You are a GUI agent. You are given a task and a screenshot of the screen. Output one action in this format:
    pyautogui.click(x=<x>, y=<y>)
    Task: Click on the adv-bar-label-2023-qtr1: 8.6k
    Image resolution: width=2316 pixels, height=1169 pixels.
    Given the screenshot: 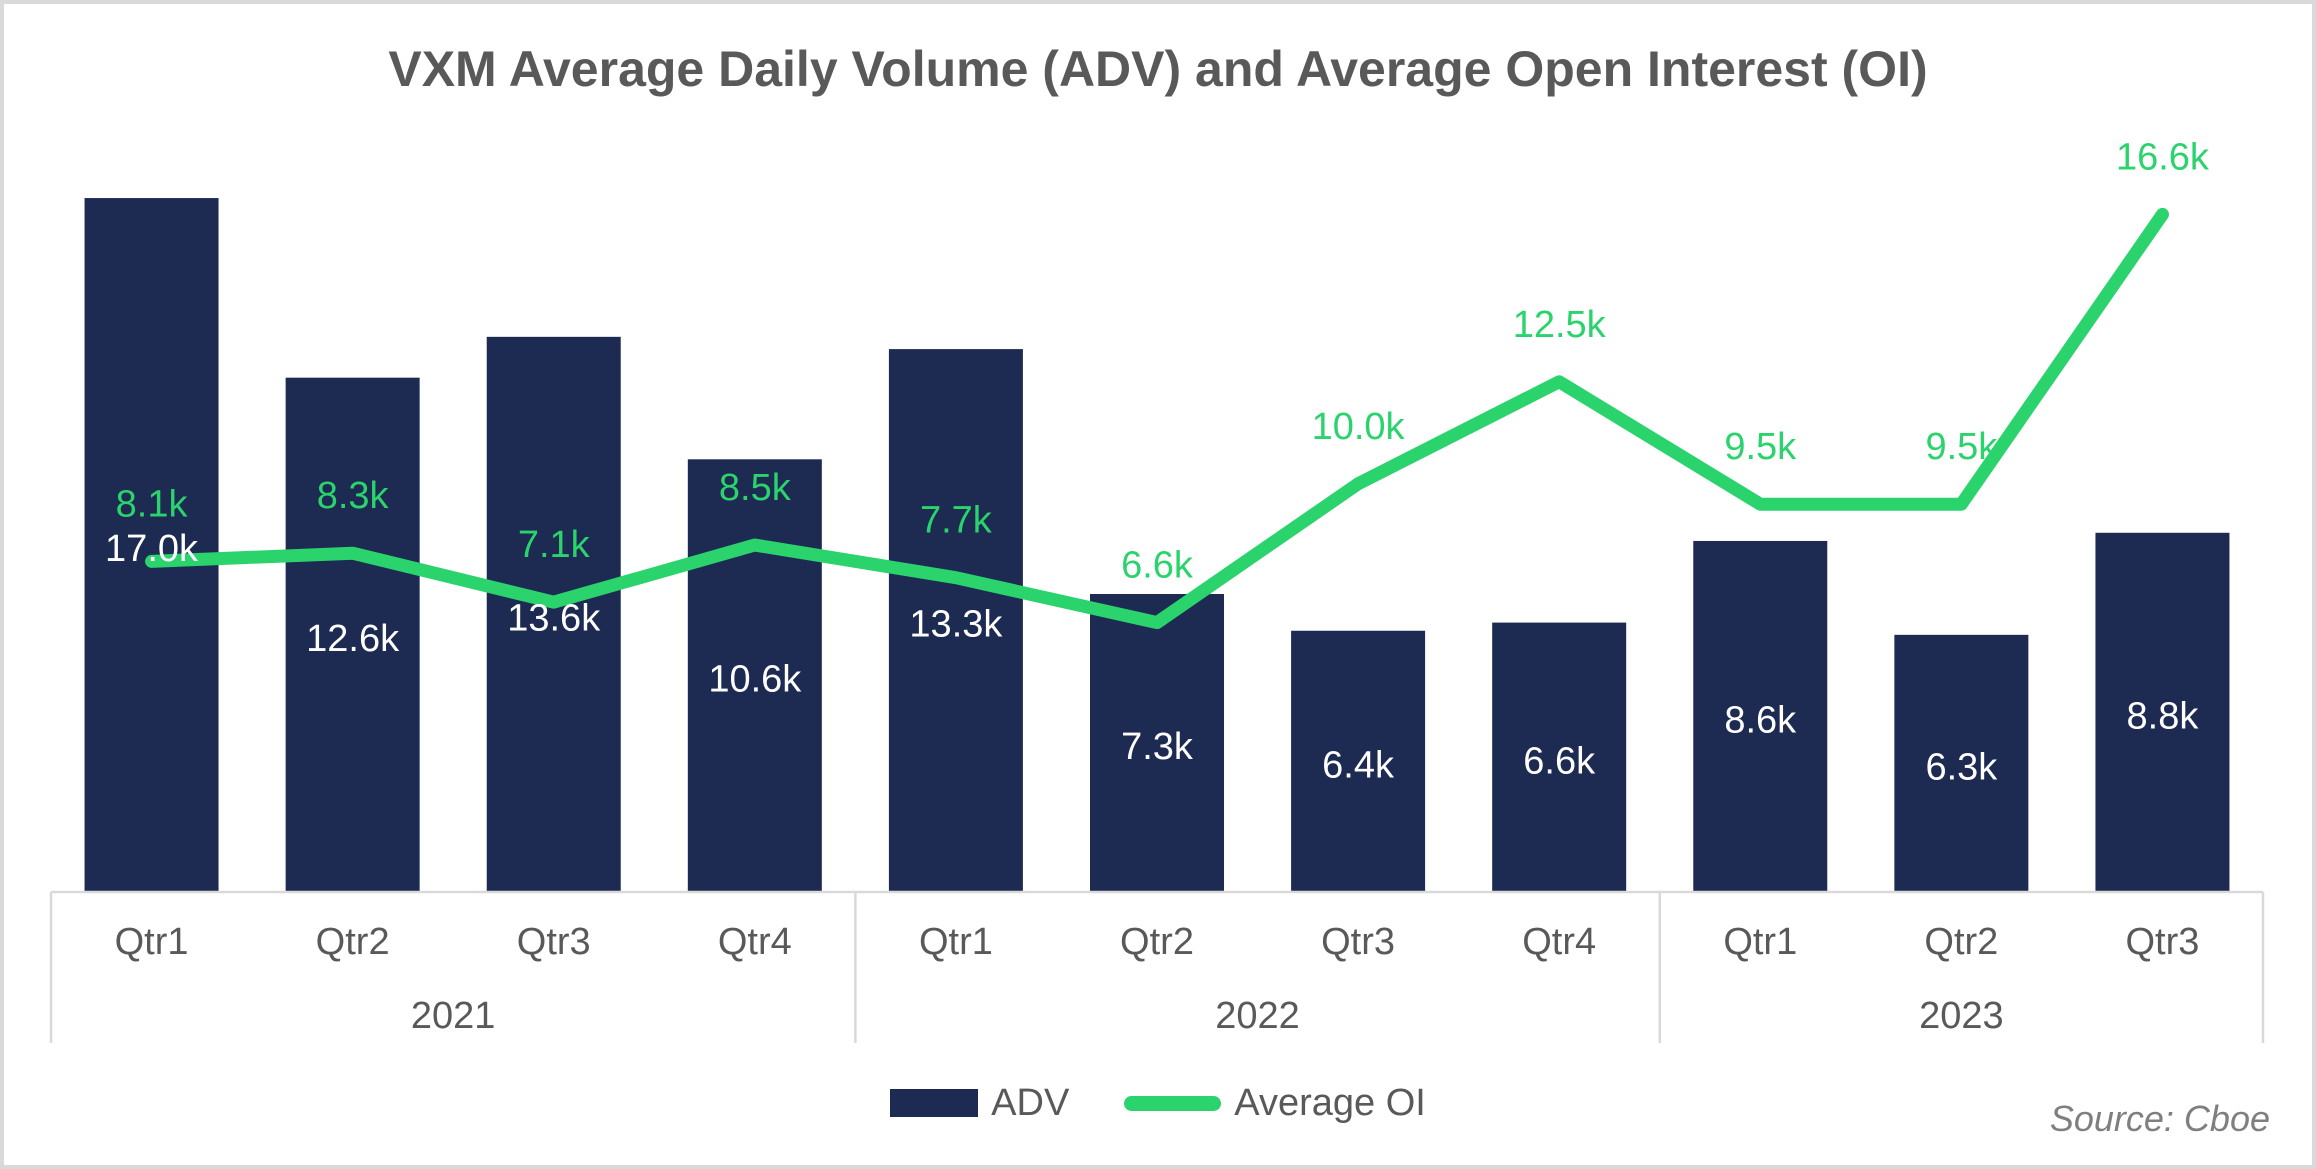 What is the action you would take?
    pyautogui.click(x=1760, y=720)
    